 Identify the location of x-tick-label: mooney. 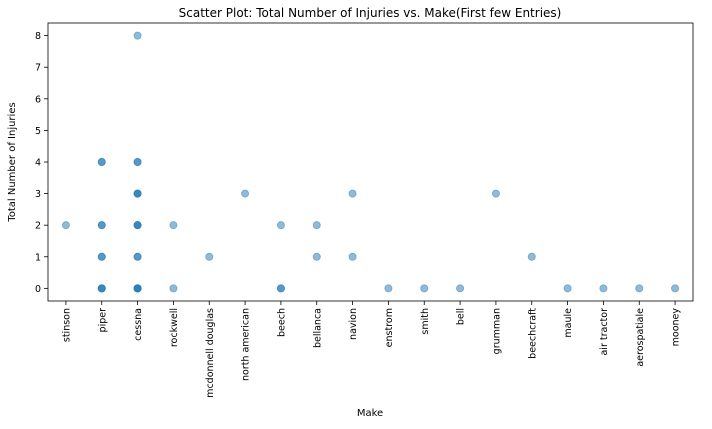
(676, 327).